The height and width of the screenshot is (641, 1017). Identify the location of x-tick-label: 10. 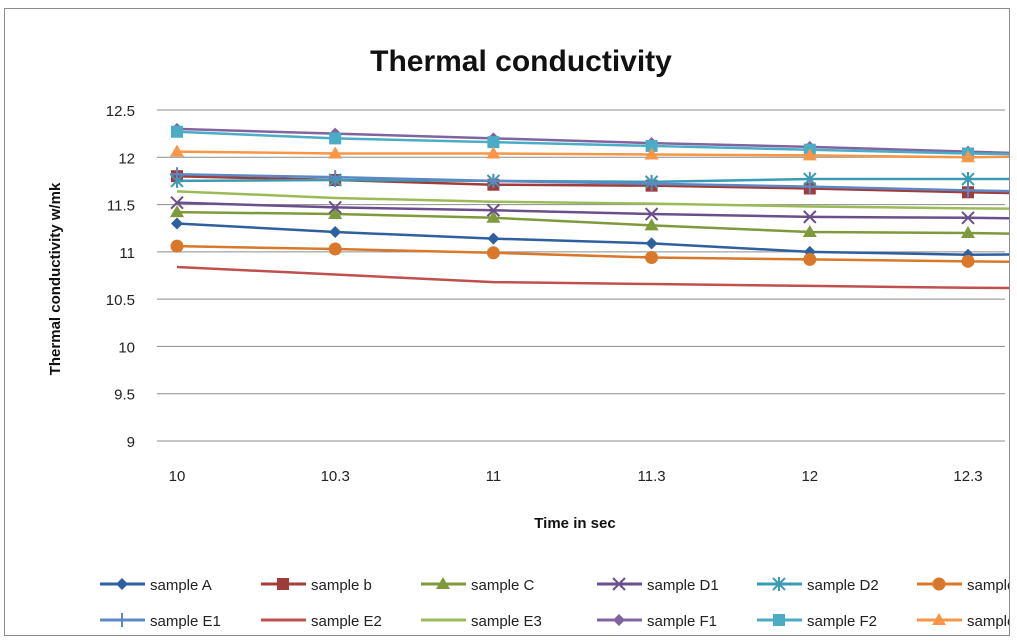
(177, 476).